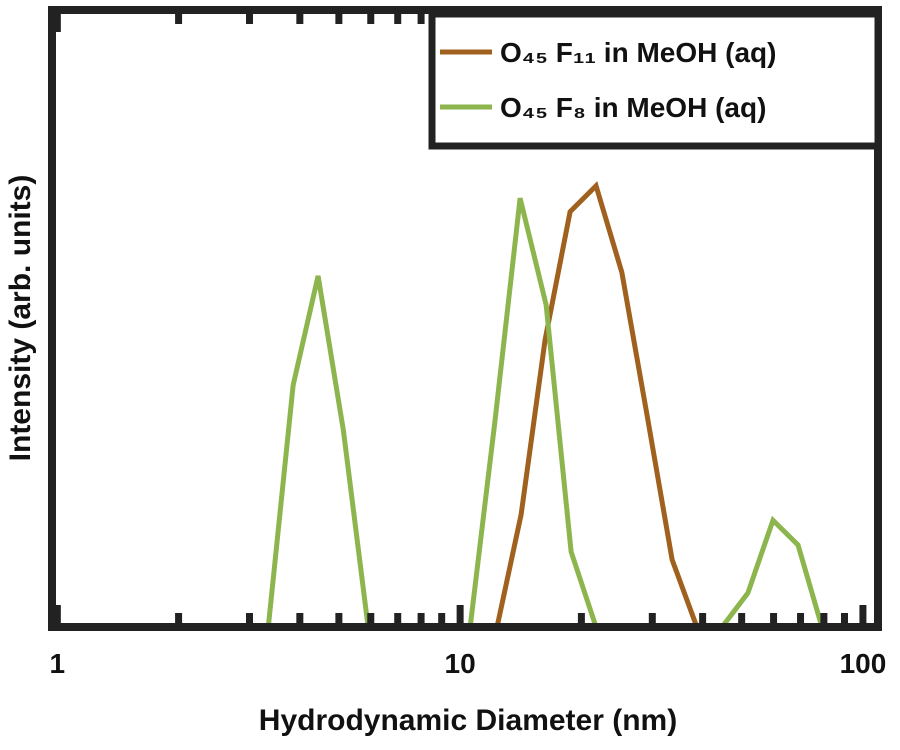 The image size is (900, 750). What do you see at coordinates (20, 318) in the screenshot?
I see `y-axis-label: Intensity (arb. units)` at bounding box center [20, 318].